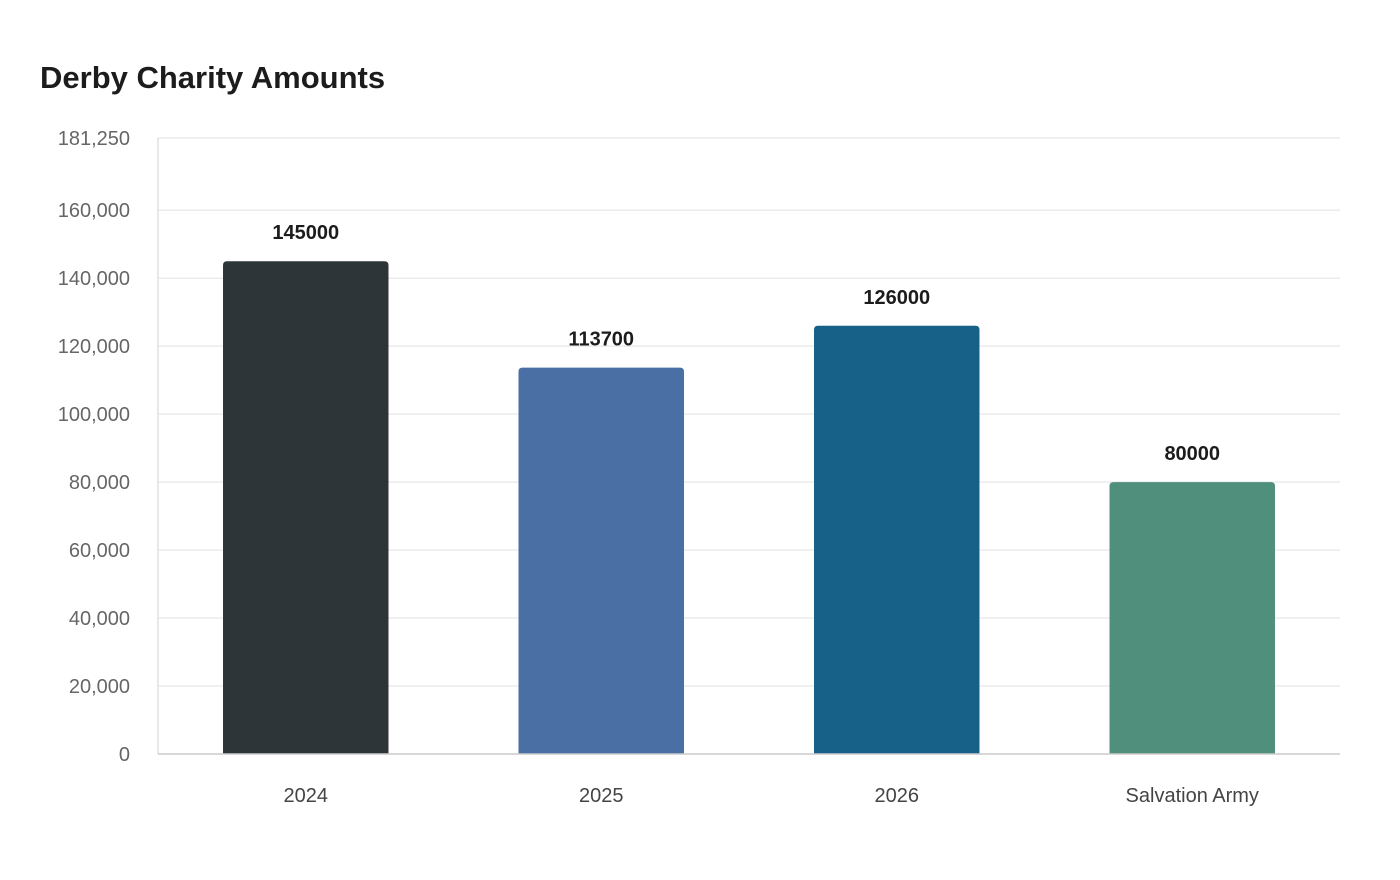 The image size is (1400, 880). I want to click on x-tick-label: 2026, so click(897, 796).